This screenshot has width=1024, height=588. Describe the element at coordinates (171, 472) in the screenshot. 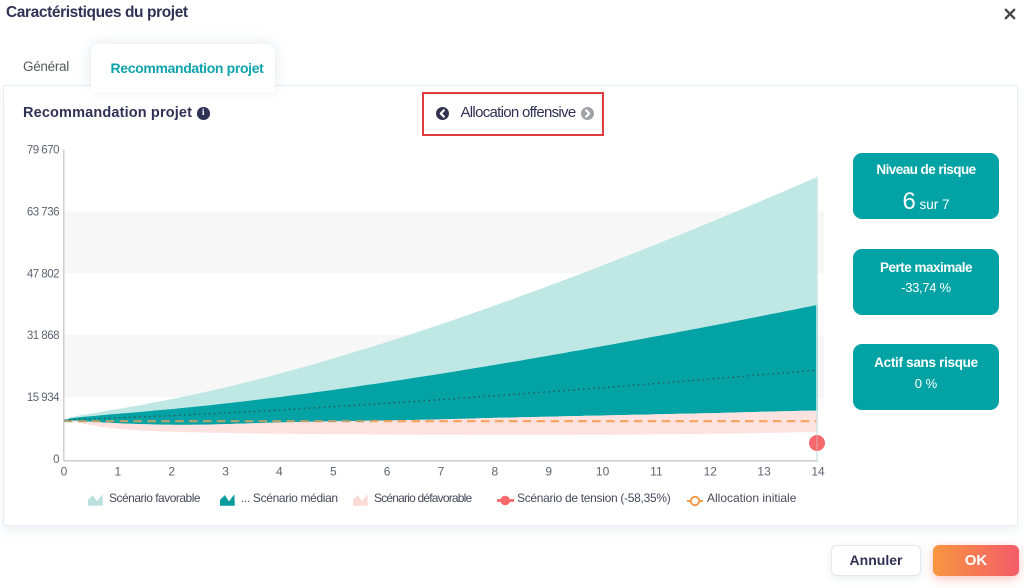

I see `svg-text: 2` at that location.